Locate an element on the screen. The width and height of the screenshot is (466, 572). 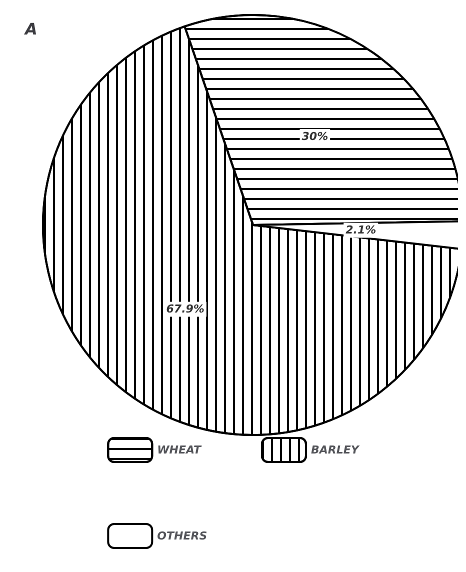
data-label: 67.9% is located at coordinates (185, 309).